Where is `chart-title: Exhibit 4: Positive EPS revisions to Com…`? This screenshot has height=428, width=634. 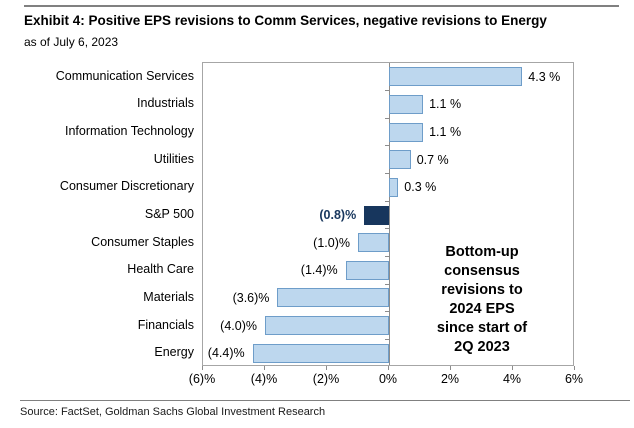 chart-title: Exhibit 4: Positive EPS revisions to Com… is located at coordinates (285, 20).